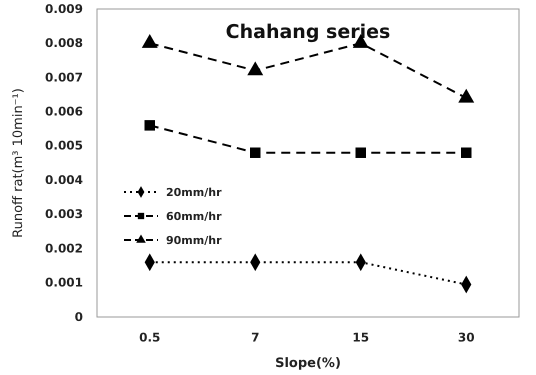  What do you see at coordinates (64, 43) in the screenshot?
I see `y-tick-label: 0.008` at bounding box center [64, 43].